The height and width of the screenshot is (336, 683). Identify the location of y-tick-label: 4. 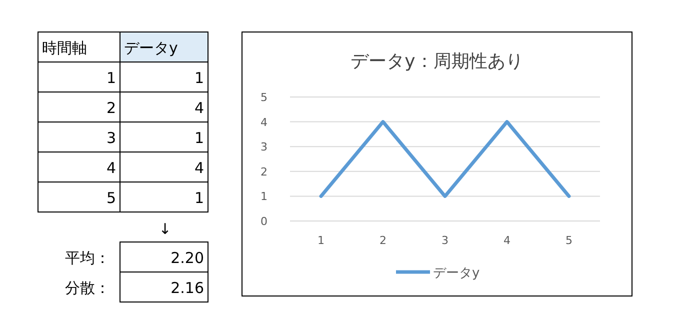
(264, 122).